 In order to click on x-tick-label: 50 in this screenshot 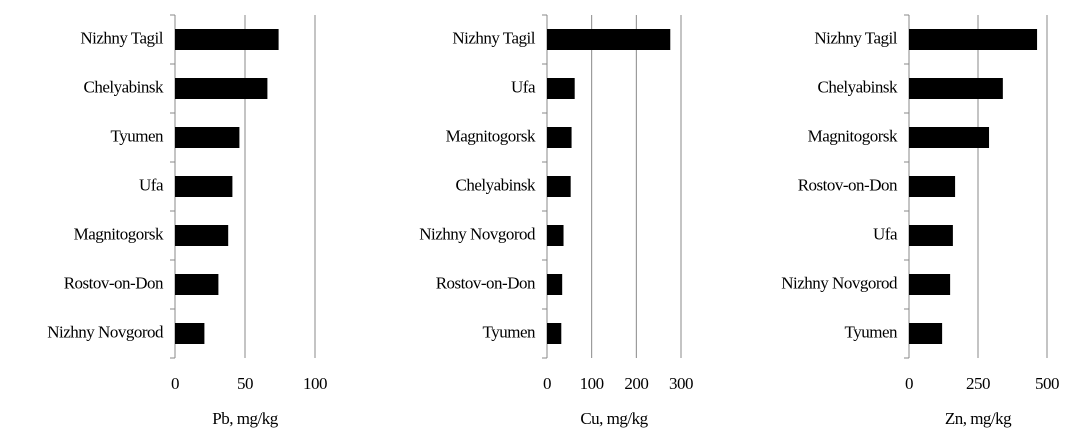, I will do `click(245, 383)`.